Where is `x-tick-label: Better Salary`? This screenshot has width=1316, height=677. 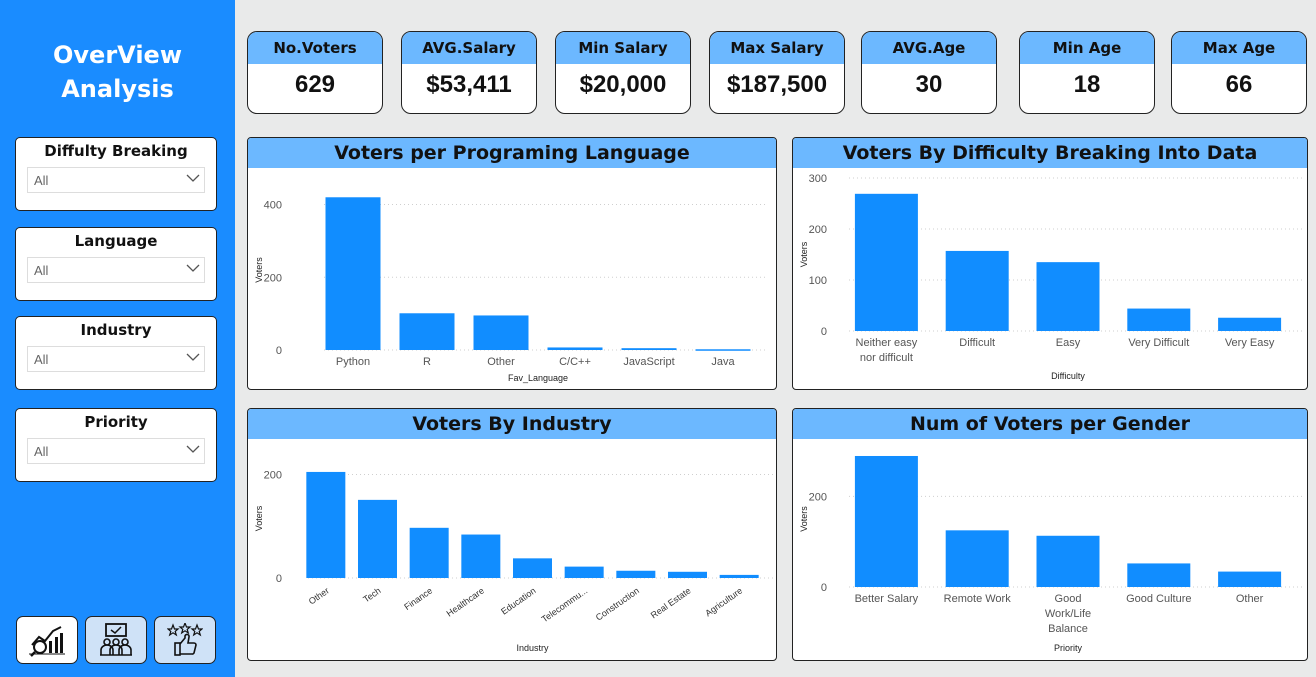 x-tick-label: Better Salary is located at coordinates (887, 599).